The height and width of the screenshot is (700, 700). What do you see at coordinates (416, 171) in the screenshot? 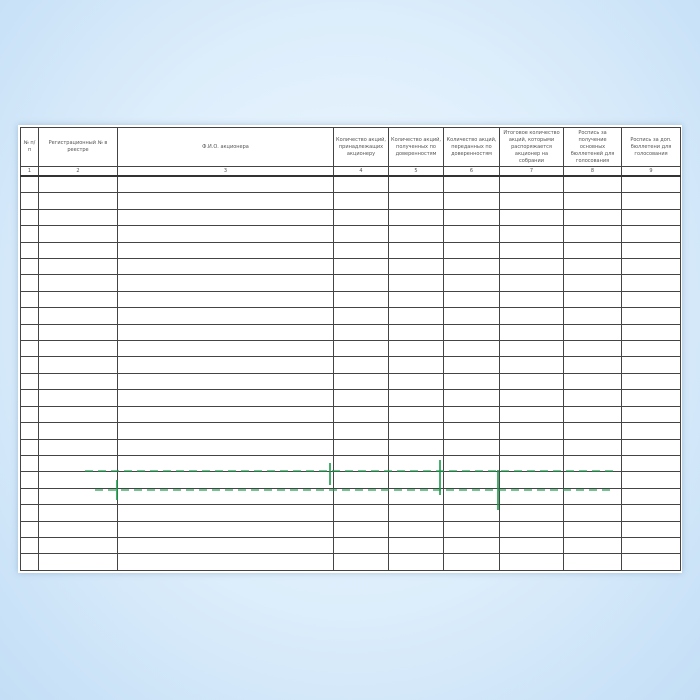
I see `column-number: 5` at bounding box center [416, 171].